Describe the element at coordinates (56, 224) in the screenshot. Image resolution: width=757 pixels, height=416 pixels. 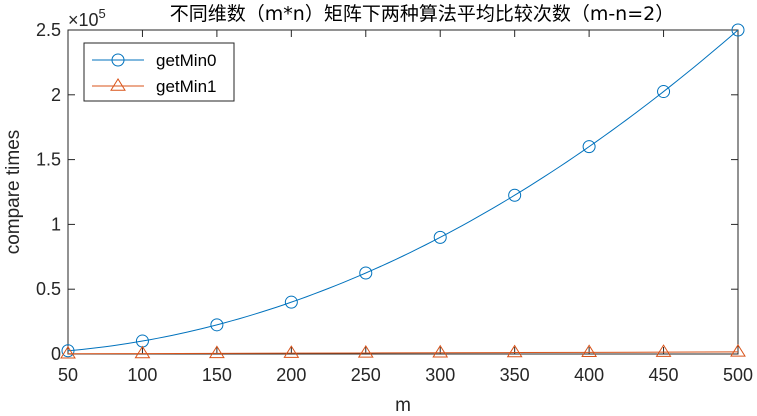
I see `y-tick-label: 1` at that location.